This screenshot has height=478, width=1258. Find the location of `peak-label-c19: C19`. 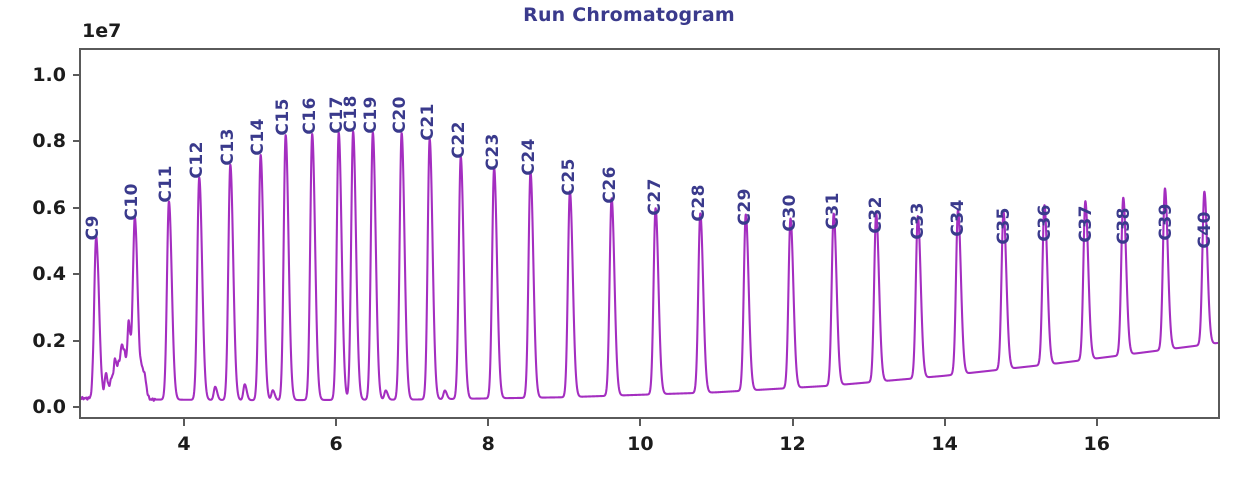

peak-label-c19: C19 is located at coordinates (370, 114).